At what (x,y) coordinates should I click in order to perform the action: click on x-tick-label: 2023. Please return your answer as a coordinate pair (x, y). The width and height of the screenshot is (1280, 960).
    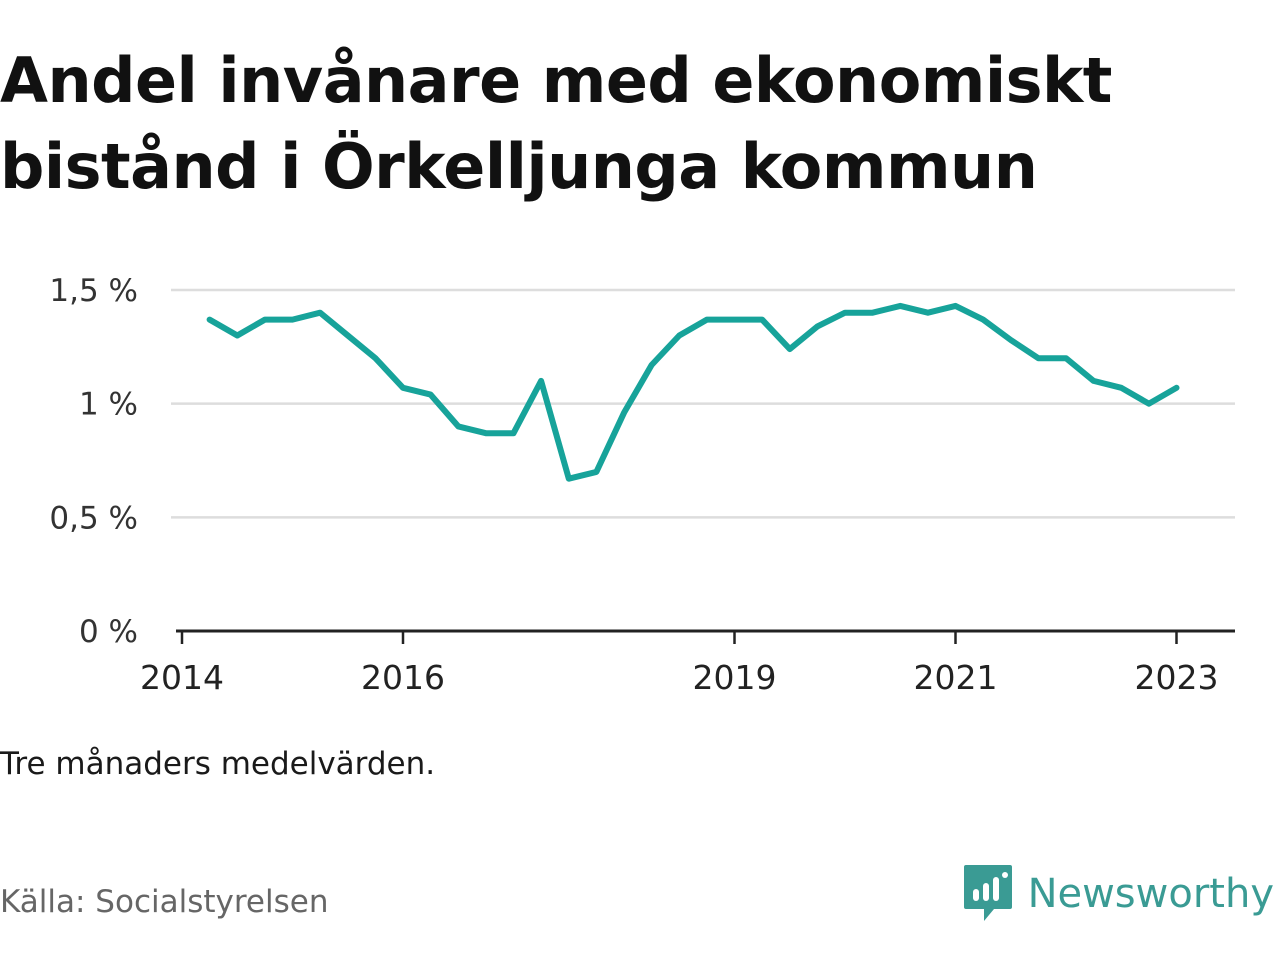
    Looking at the image, I should click on (1177, 677).